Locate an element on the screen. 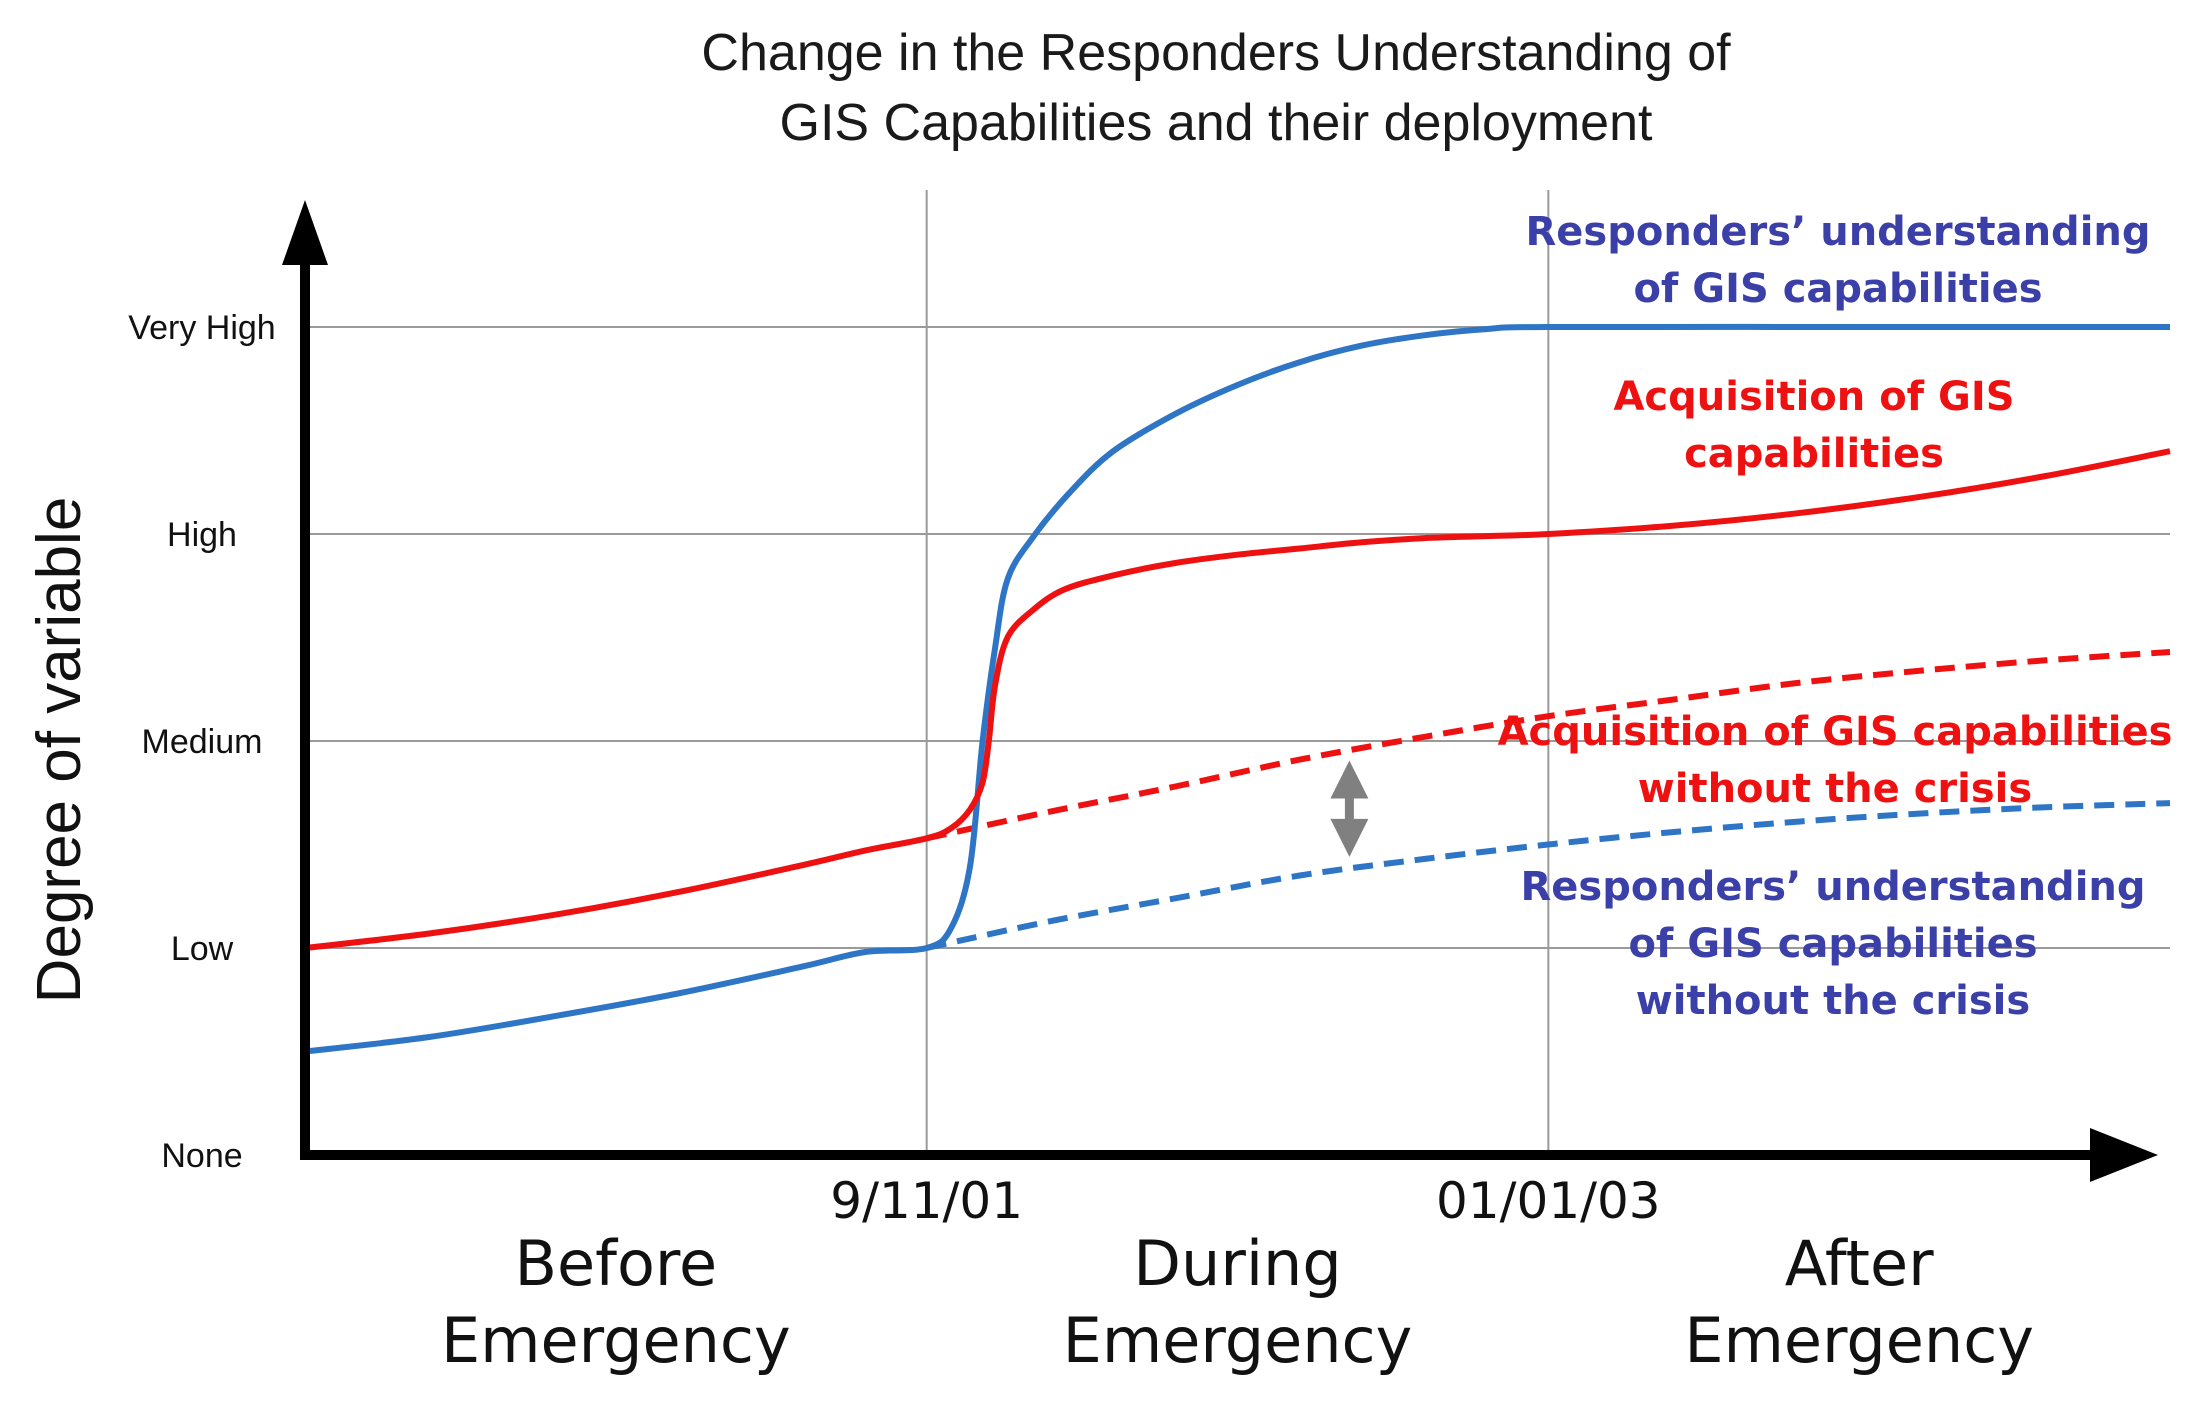 The height and width of the screenshot is (1404, 2188). y-tick-label: Low is located at coordinates (202, 949).